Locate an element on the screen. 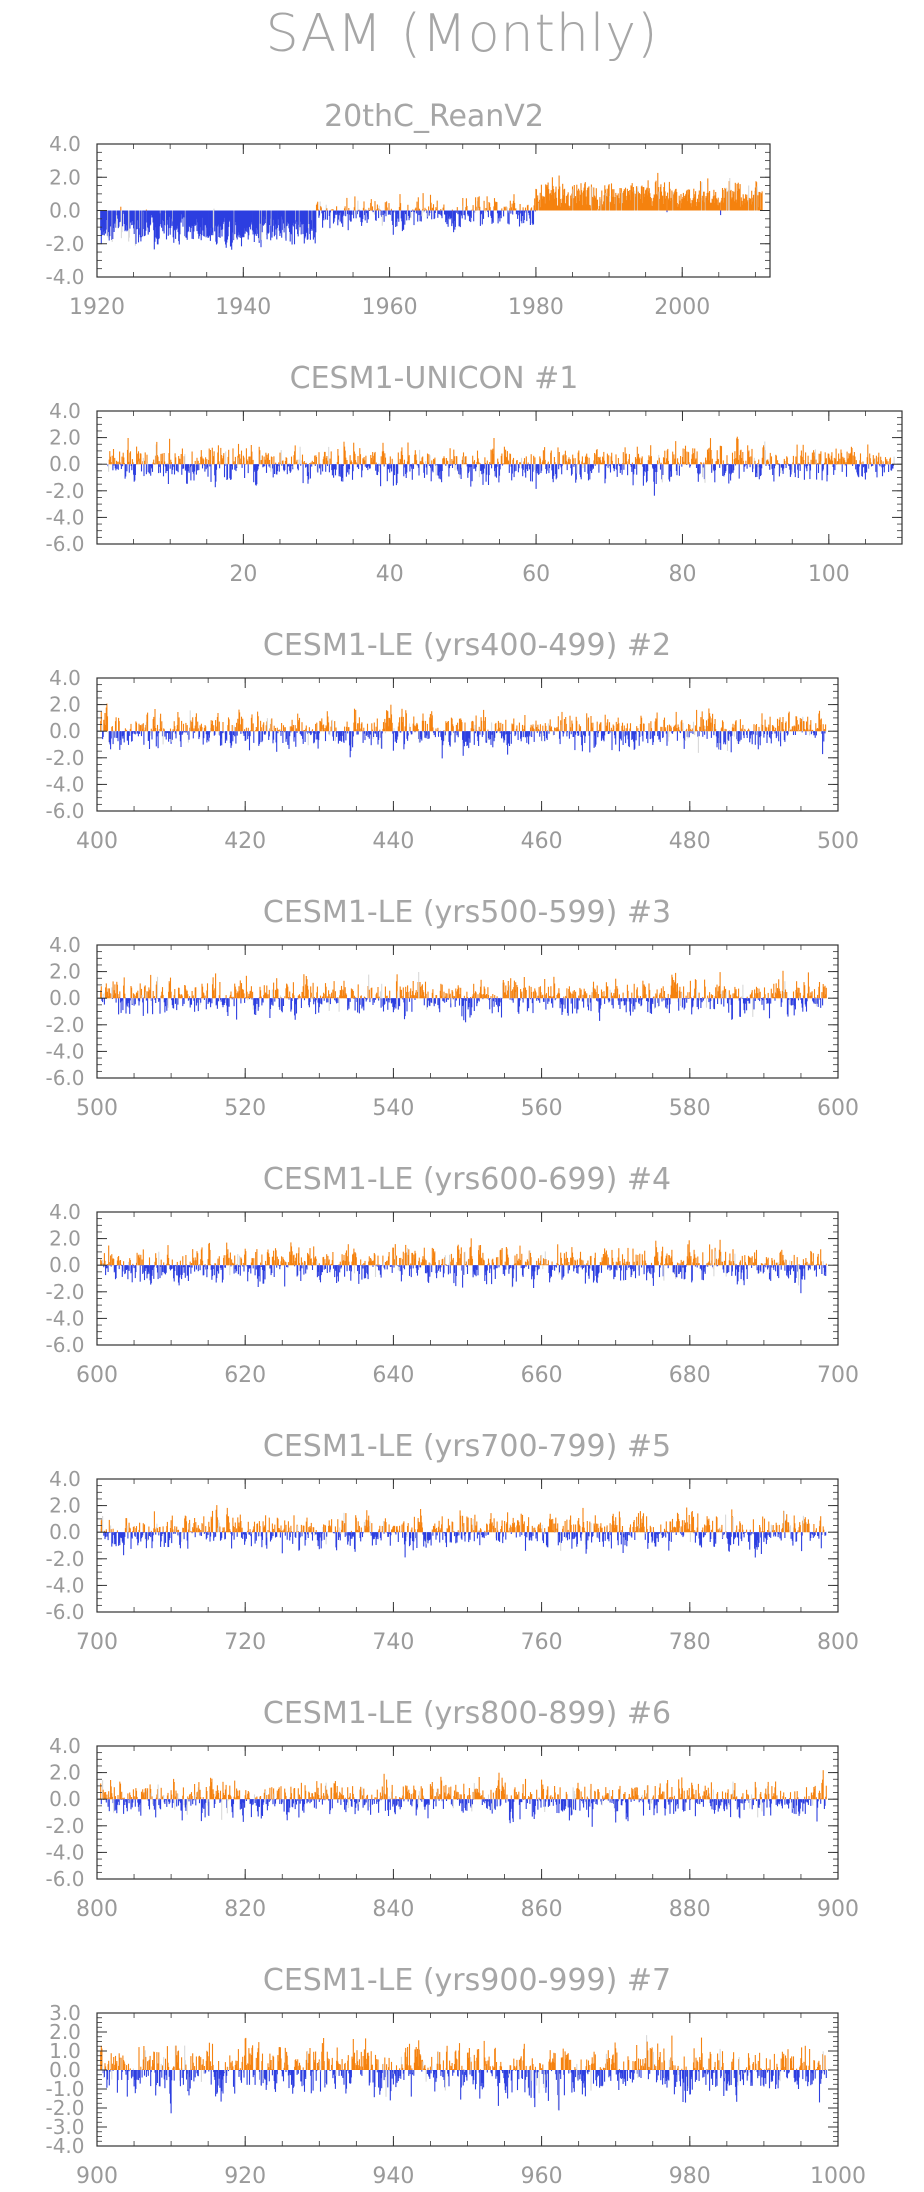  panel-title: 20thC_ReanV2 is located at coordinates (434, 116).